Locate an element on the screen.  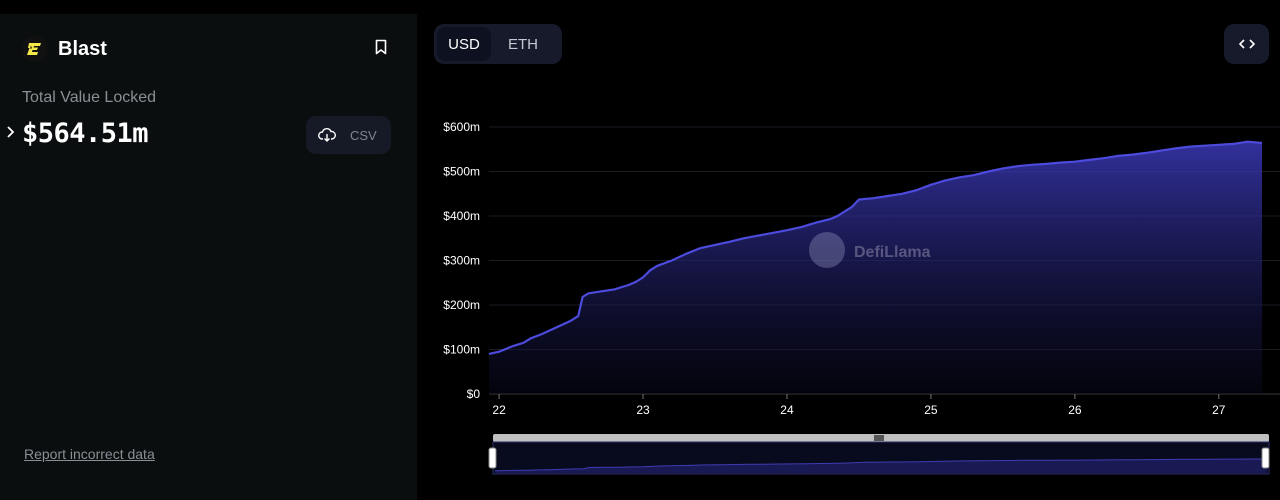
y-tick-label: $0 is located at coordinates (474, 394).